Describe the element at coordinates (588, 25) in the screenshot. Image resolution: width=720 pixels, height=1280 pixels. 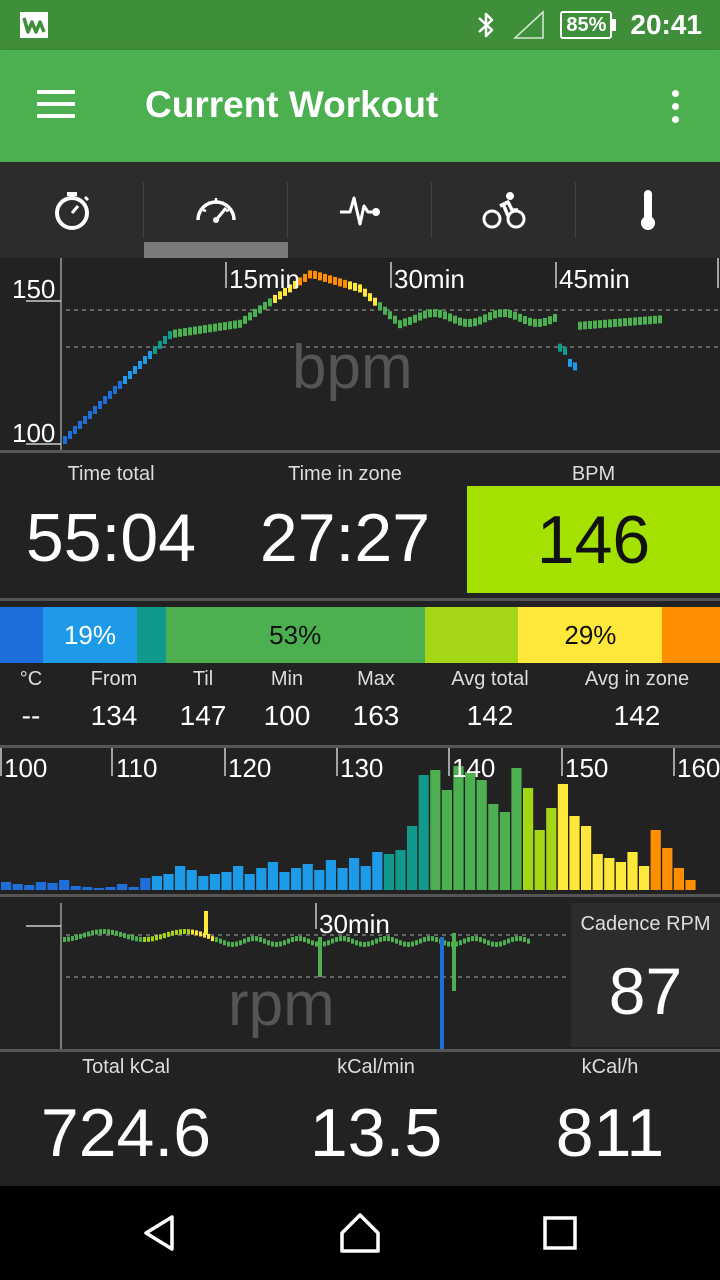
I see `battery-indicator: 85%` at that location.